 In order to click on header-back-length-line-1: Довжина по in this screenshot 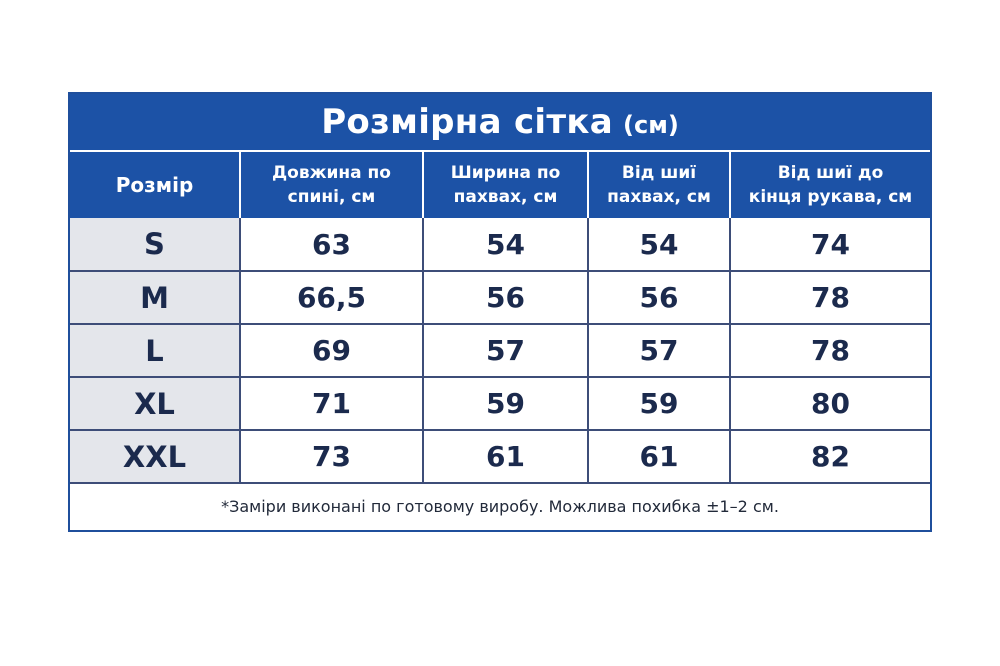, I will do `click(331, 173)`.